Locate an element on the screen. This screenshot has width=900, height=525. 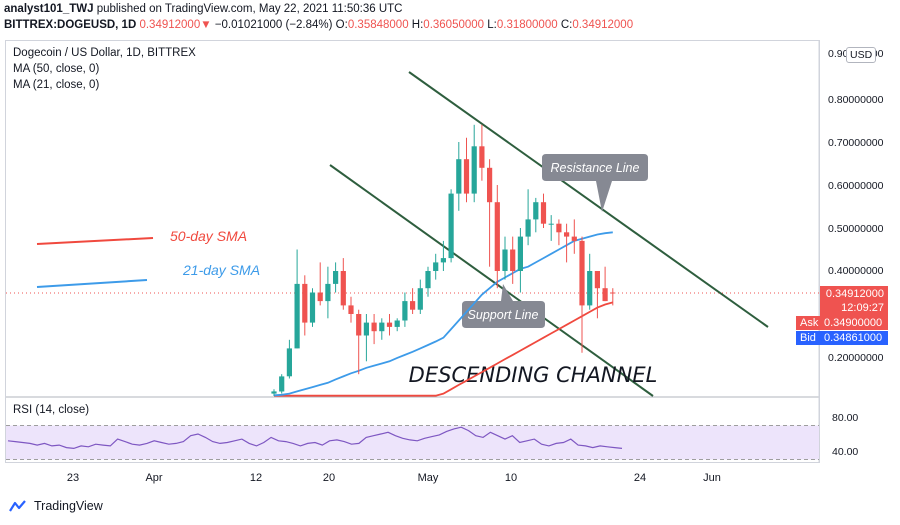
last-price-value: 0.34912000 is located at coordinates (854, 294).